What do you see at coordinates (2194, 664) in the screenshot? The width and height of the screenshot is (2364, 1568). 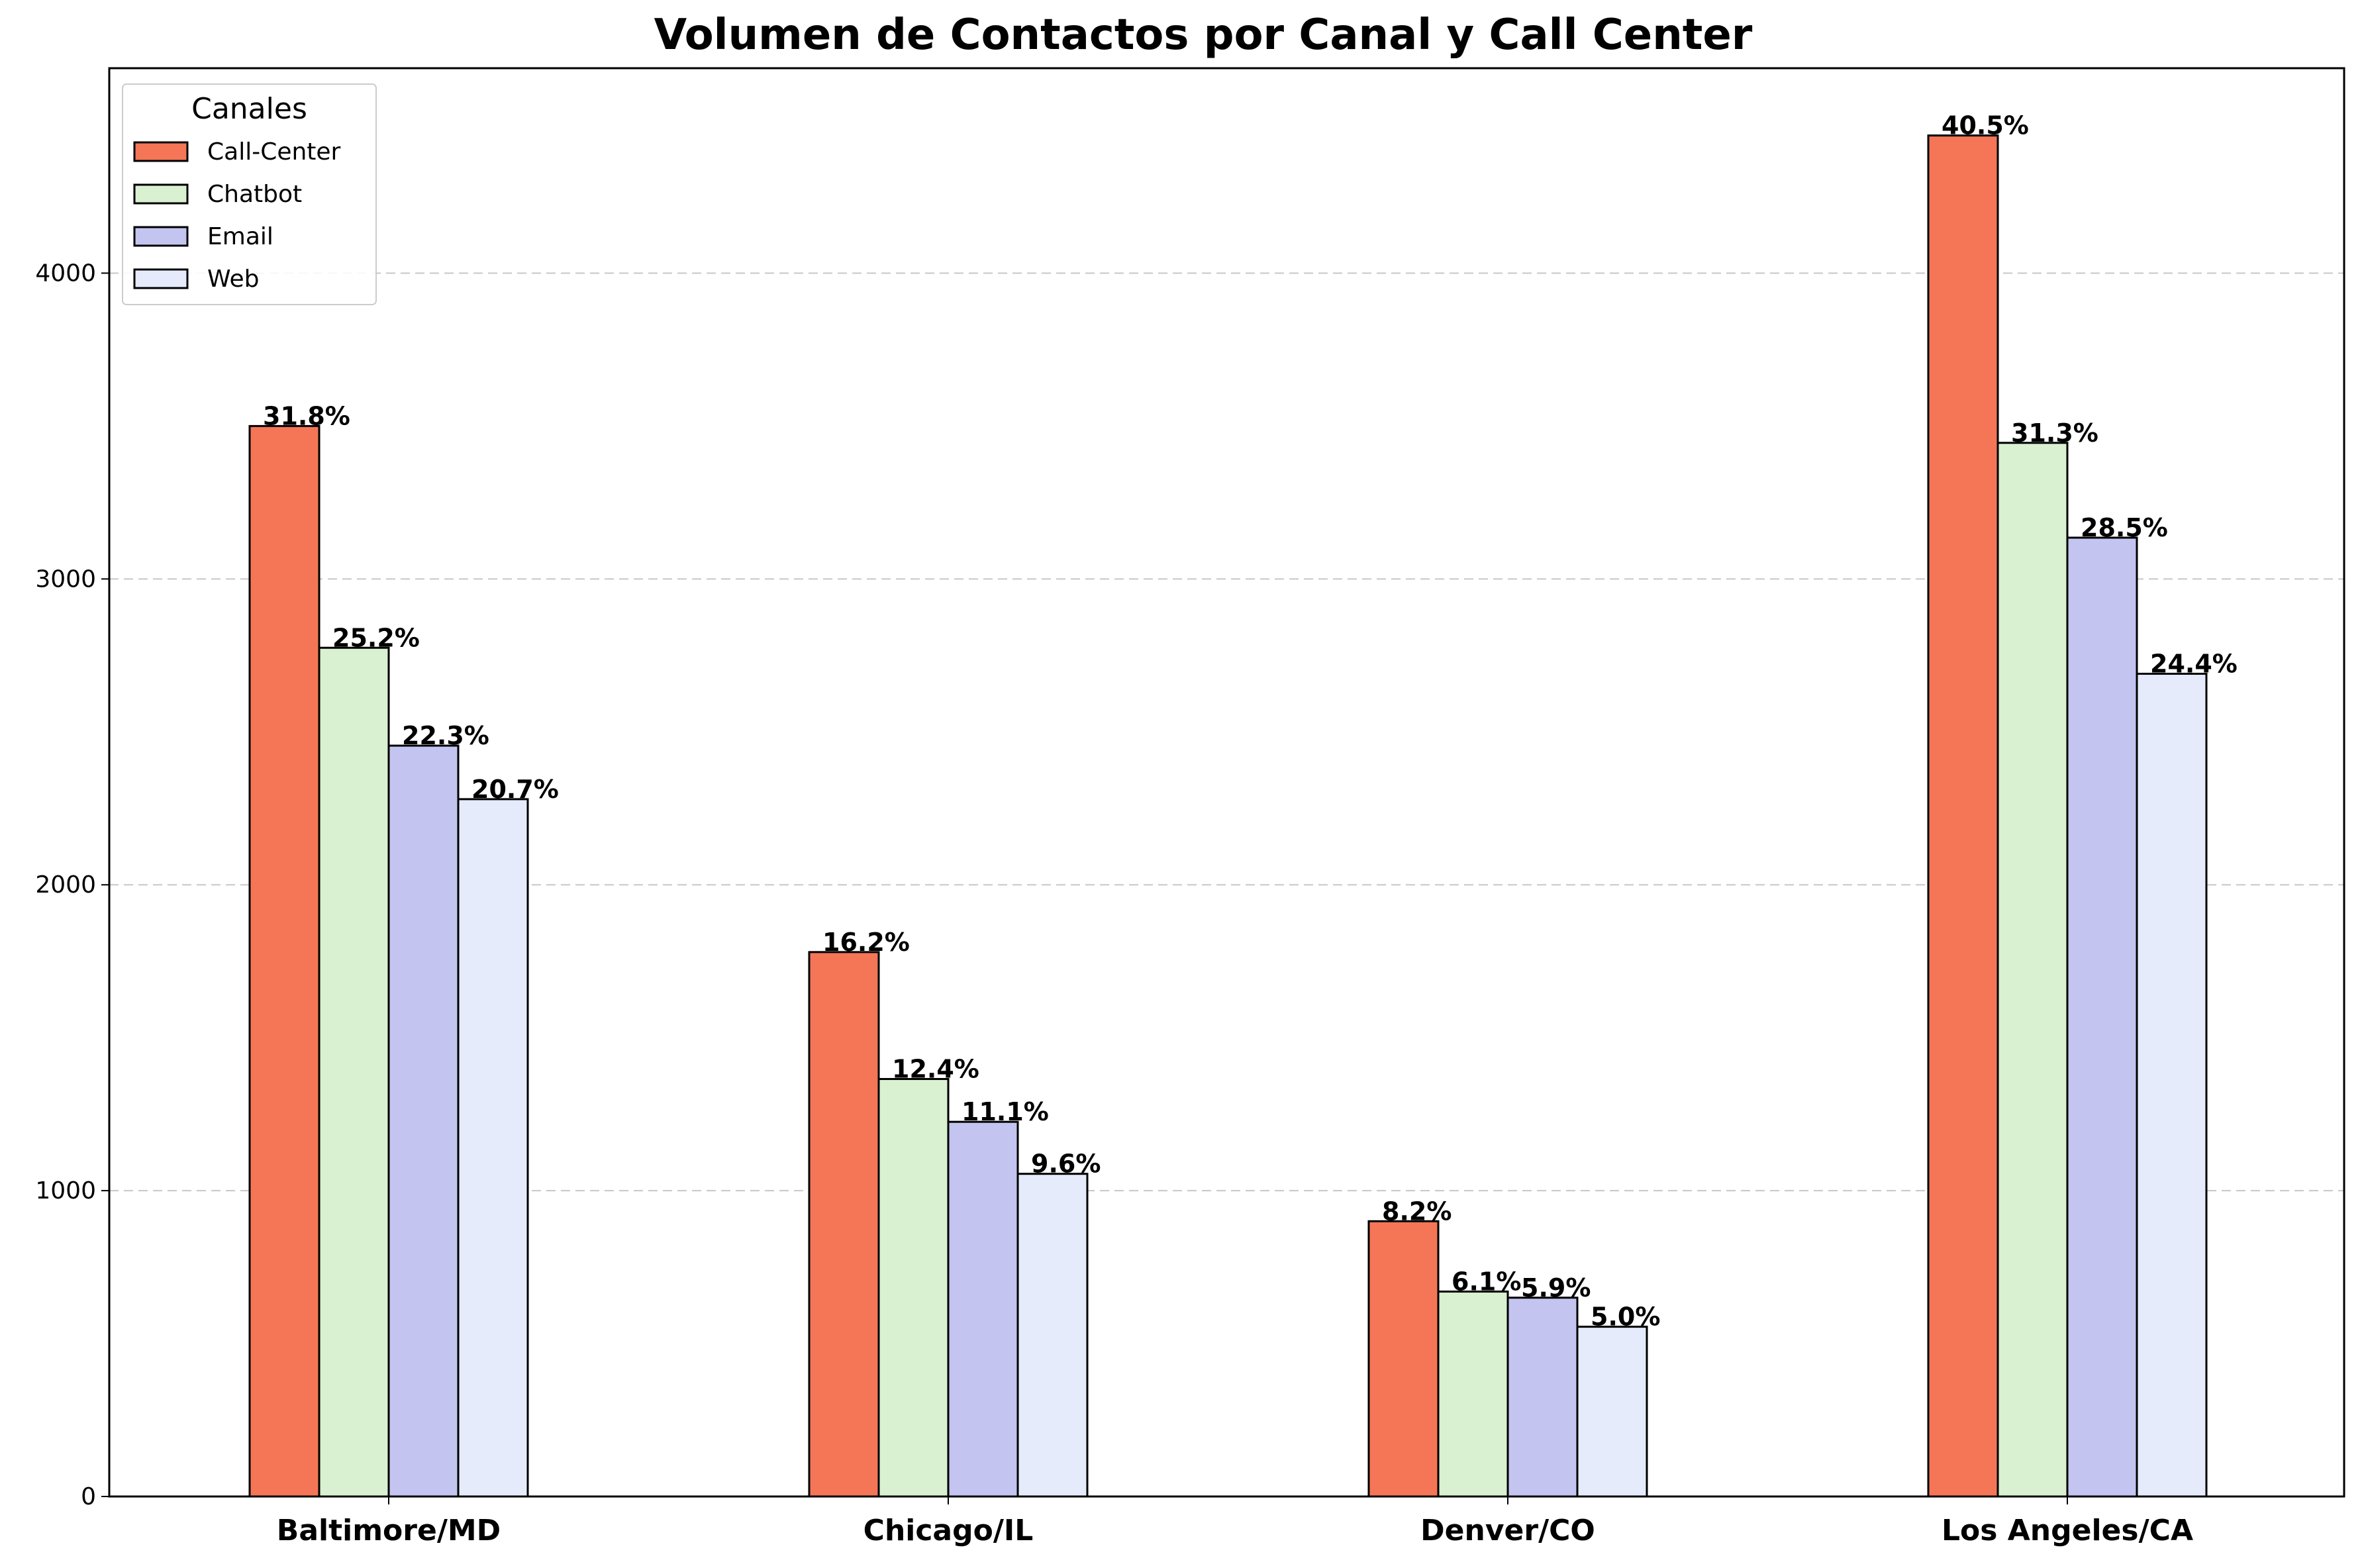 I see `bar-value-label: 24.4%` at bounding box center [2194, 664].